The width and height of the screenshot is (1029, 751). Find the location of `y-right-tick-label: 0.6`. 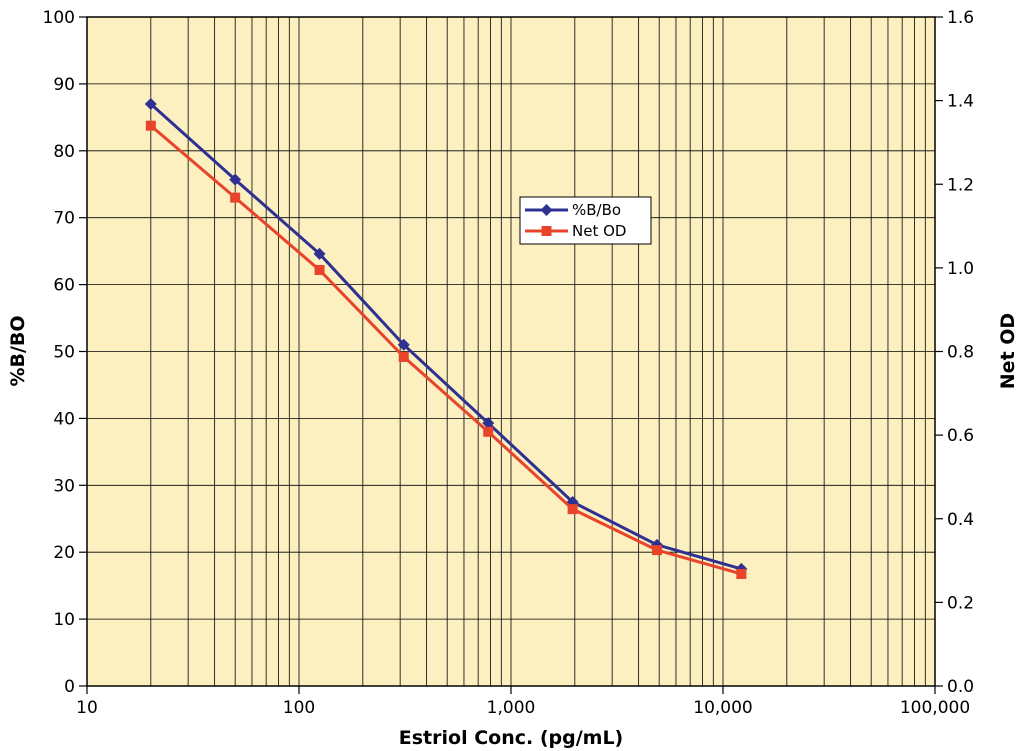

y-right-tick-label: 0.6 is located at coordinates (960, 436).